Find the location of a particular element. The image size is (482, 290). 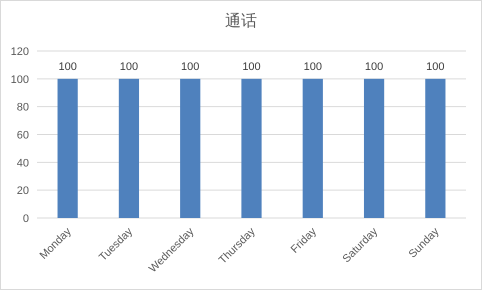

y-tick-label: 120 is located at coordinates (19, 52).